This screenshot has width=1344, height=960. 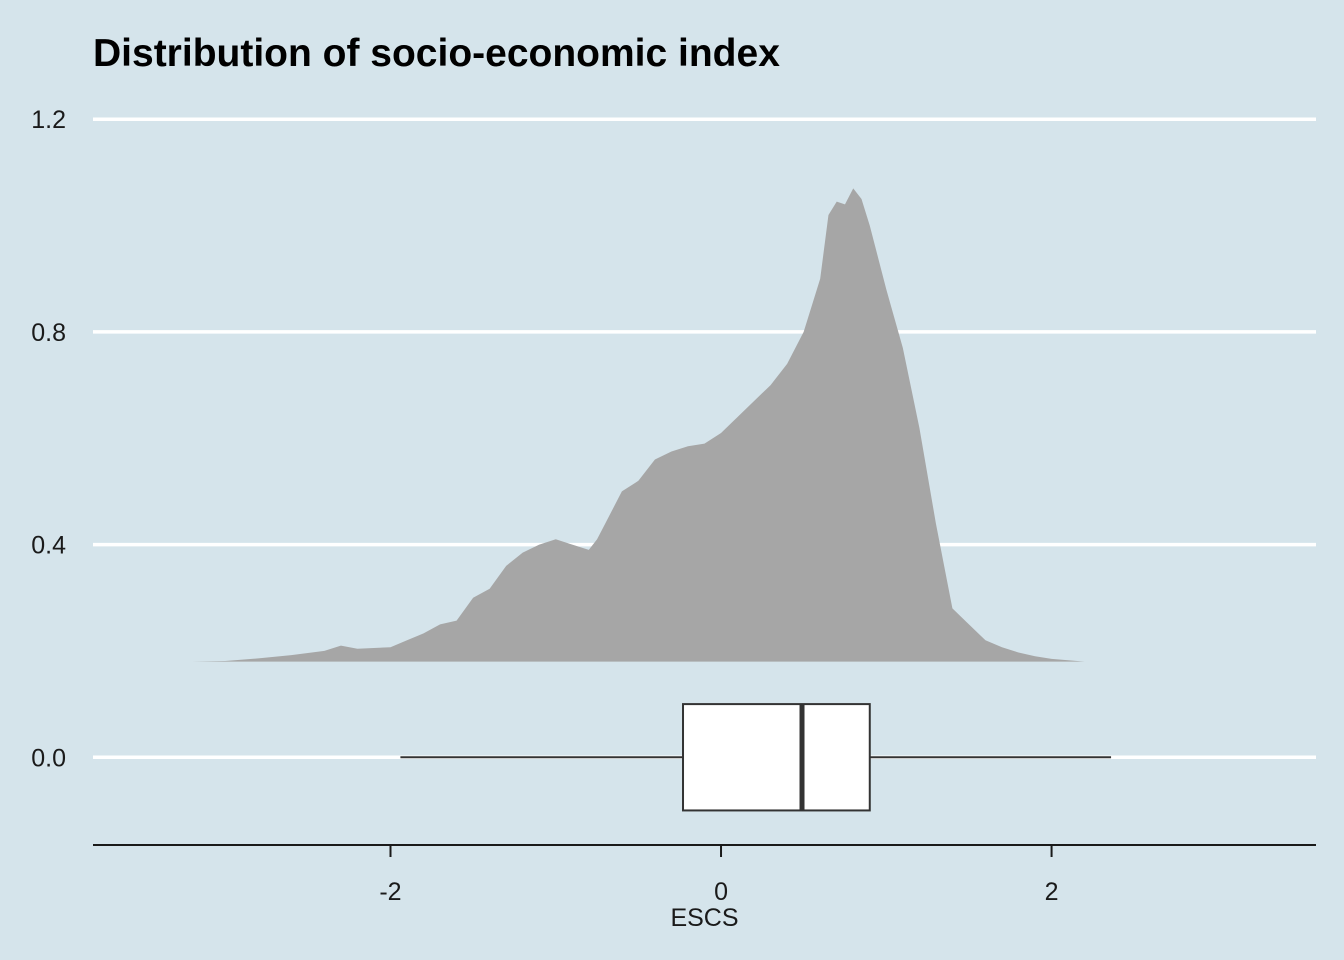 I want to click on x-tick-label: 2, so click(x=1052, y=892).